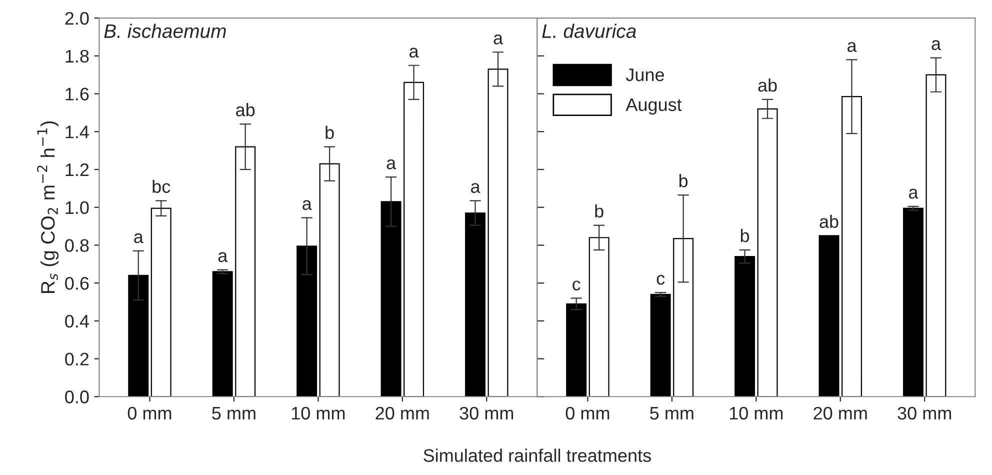 The image size is (992, 475). Describe the element at coordinates (77, 169) in the screenshot. I see `y-tick-label: 1.2` at that location.